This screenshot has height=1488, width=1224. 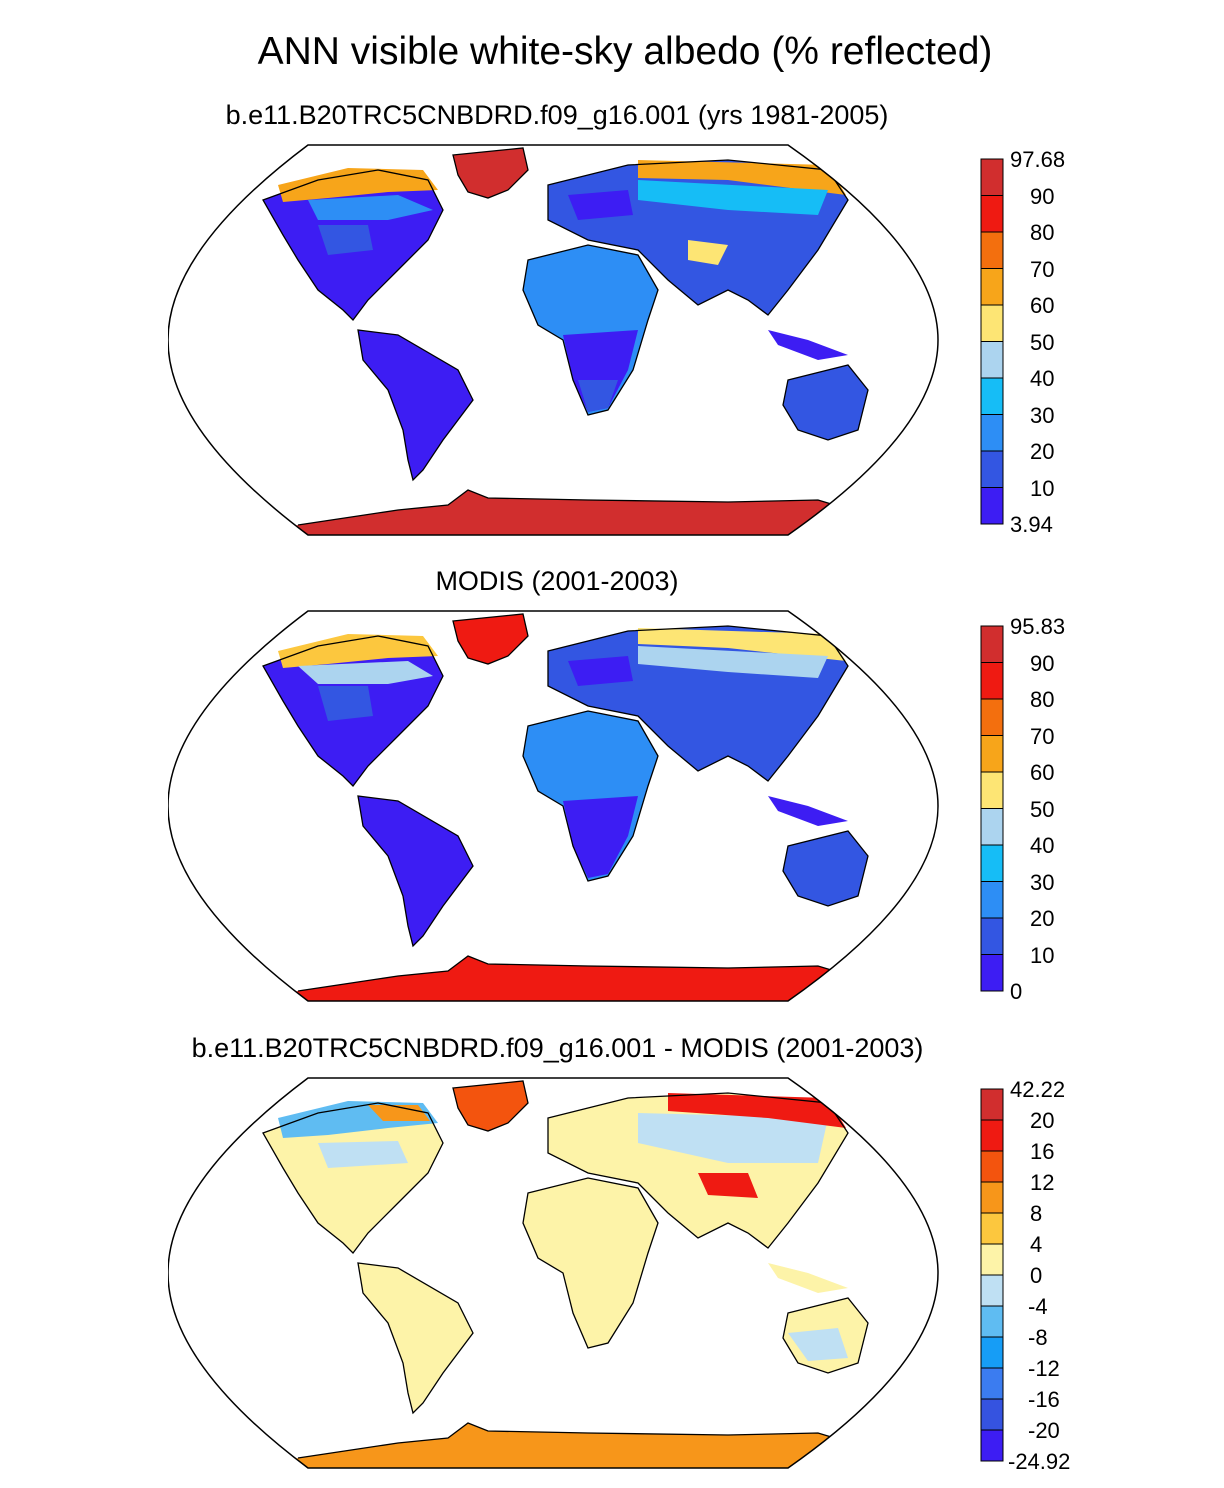 What do you see at coordinates (590, 1263) in the screenshot?
I see `africa-land` at bounding box center [590, 1263].